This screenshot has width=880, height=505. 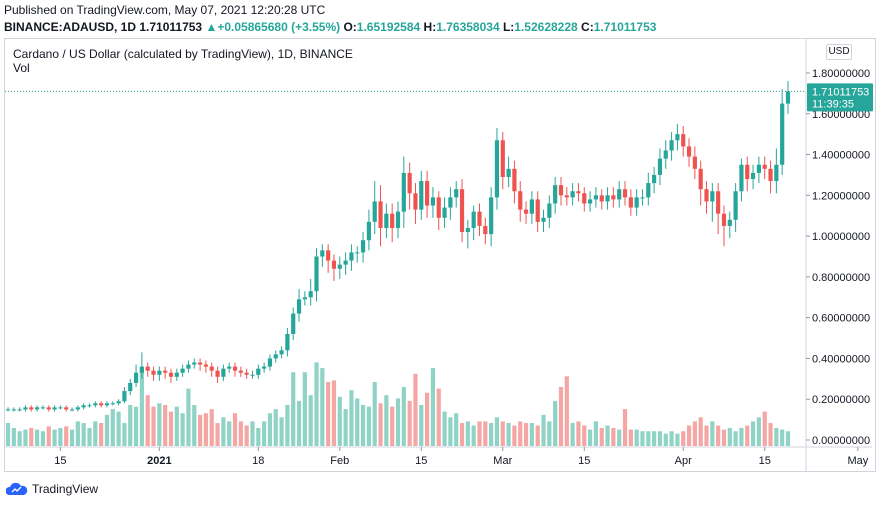 I want to click on currency-button: USD, so click(x=839, y=52).